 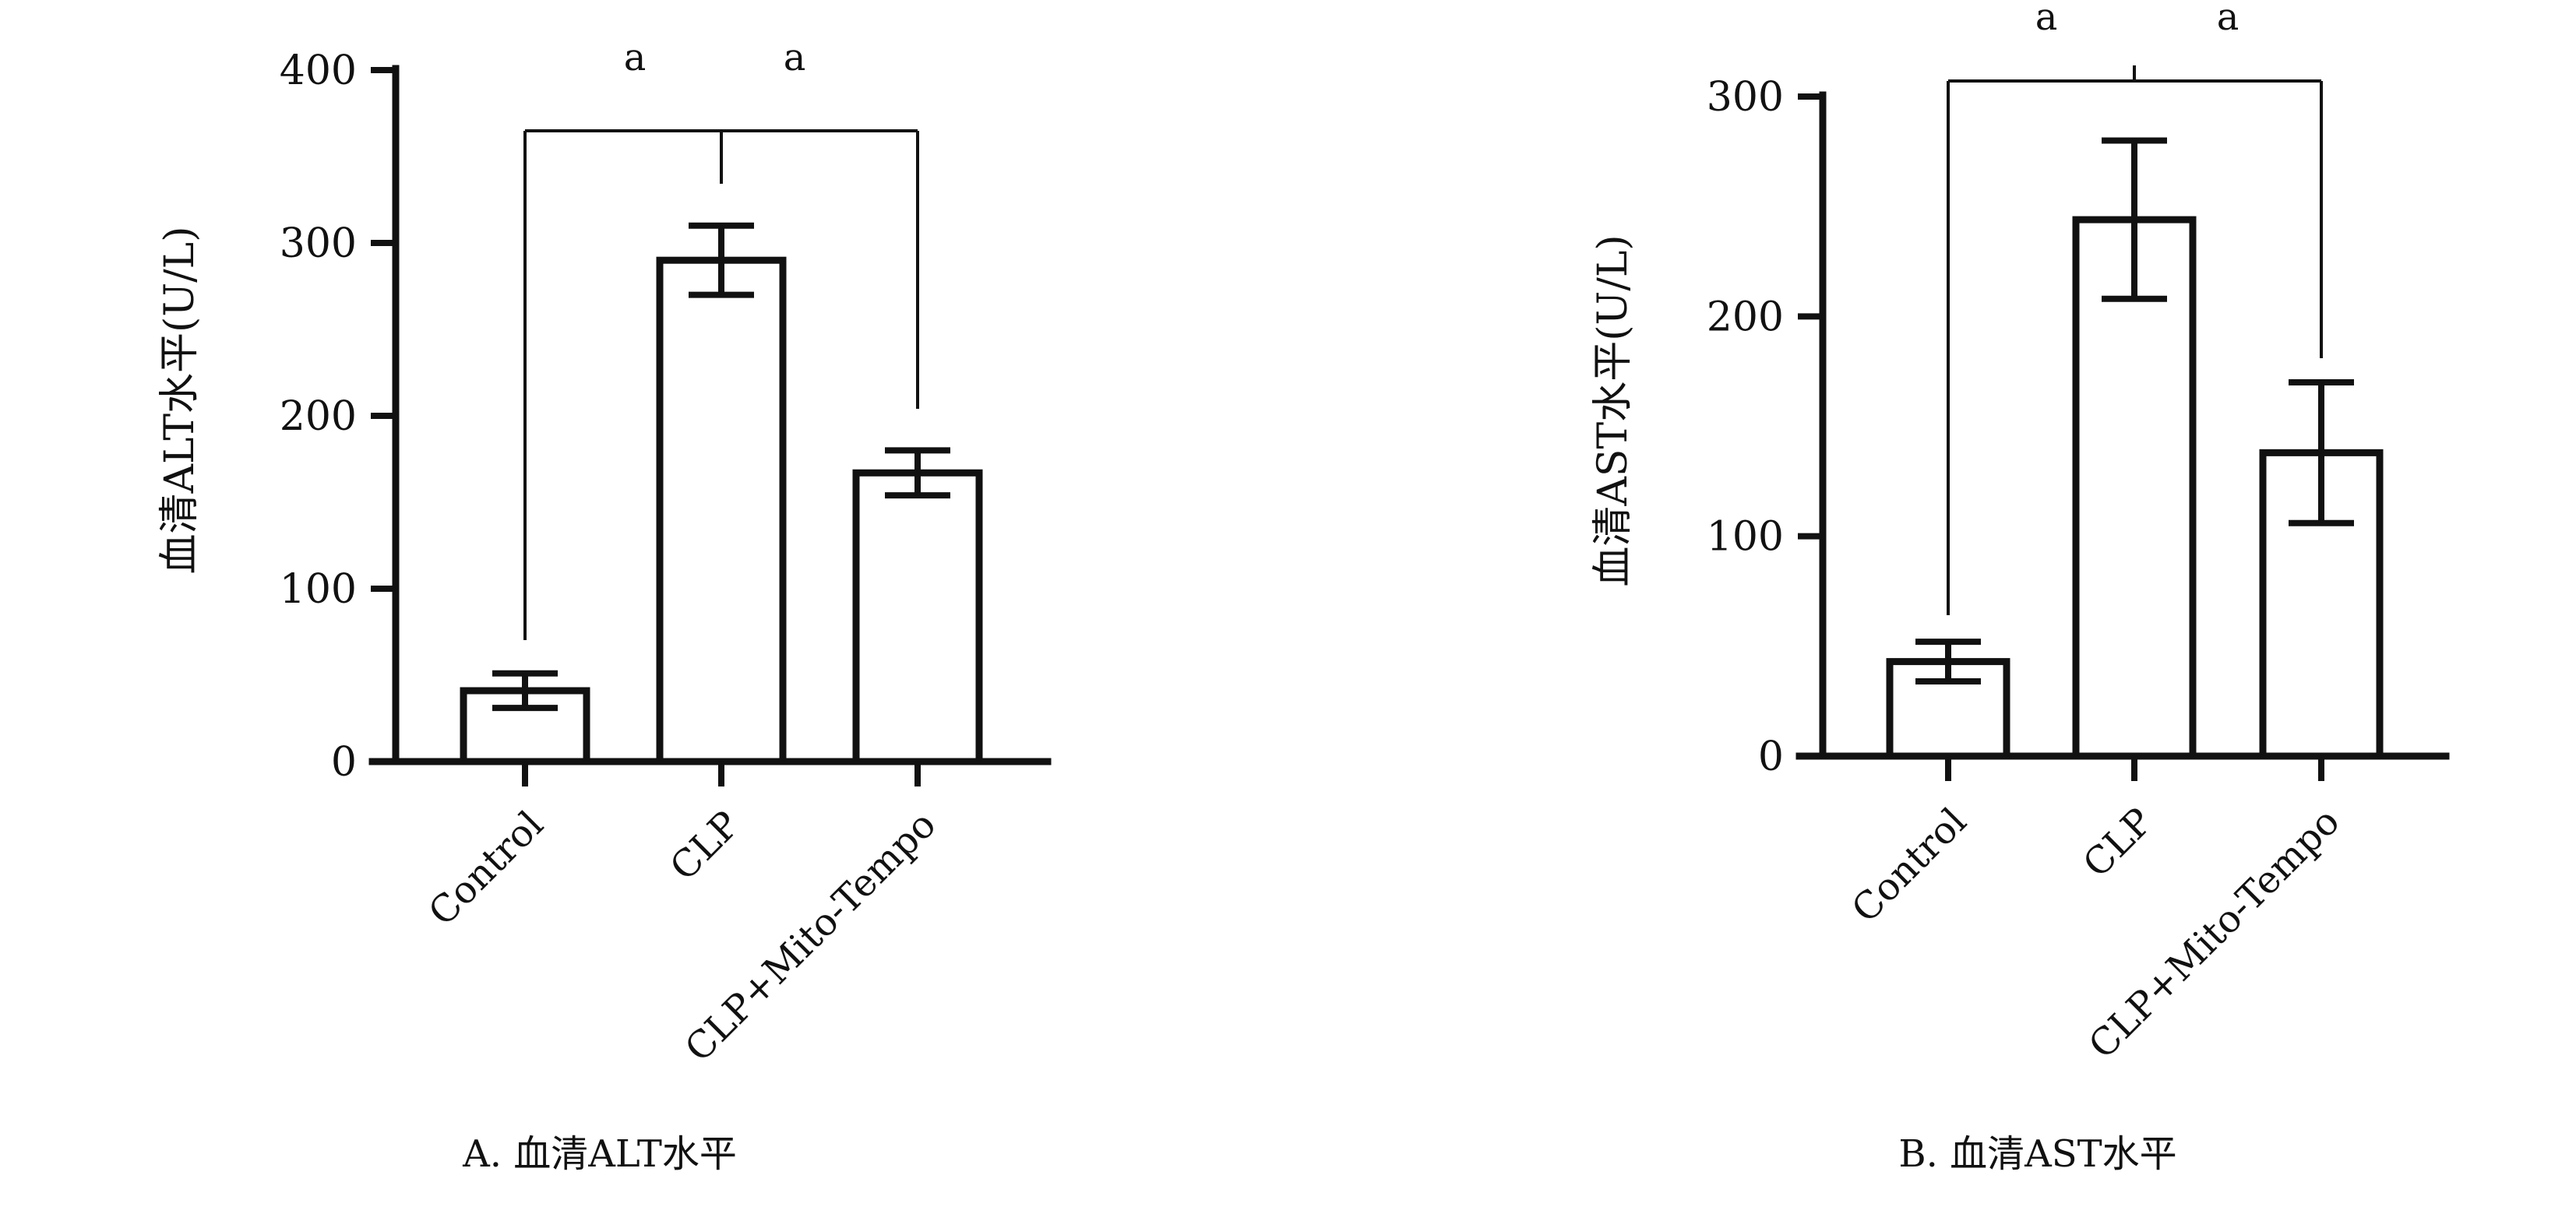 What do you see at coordinates (917, 617) in the screenshot?
I see `bar-clp-mito-tempo` at bounding box center [917, 617].